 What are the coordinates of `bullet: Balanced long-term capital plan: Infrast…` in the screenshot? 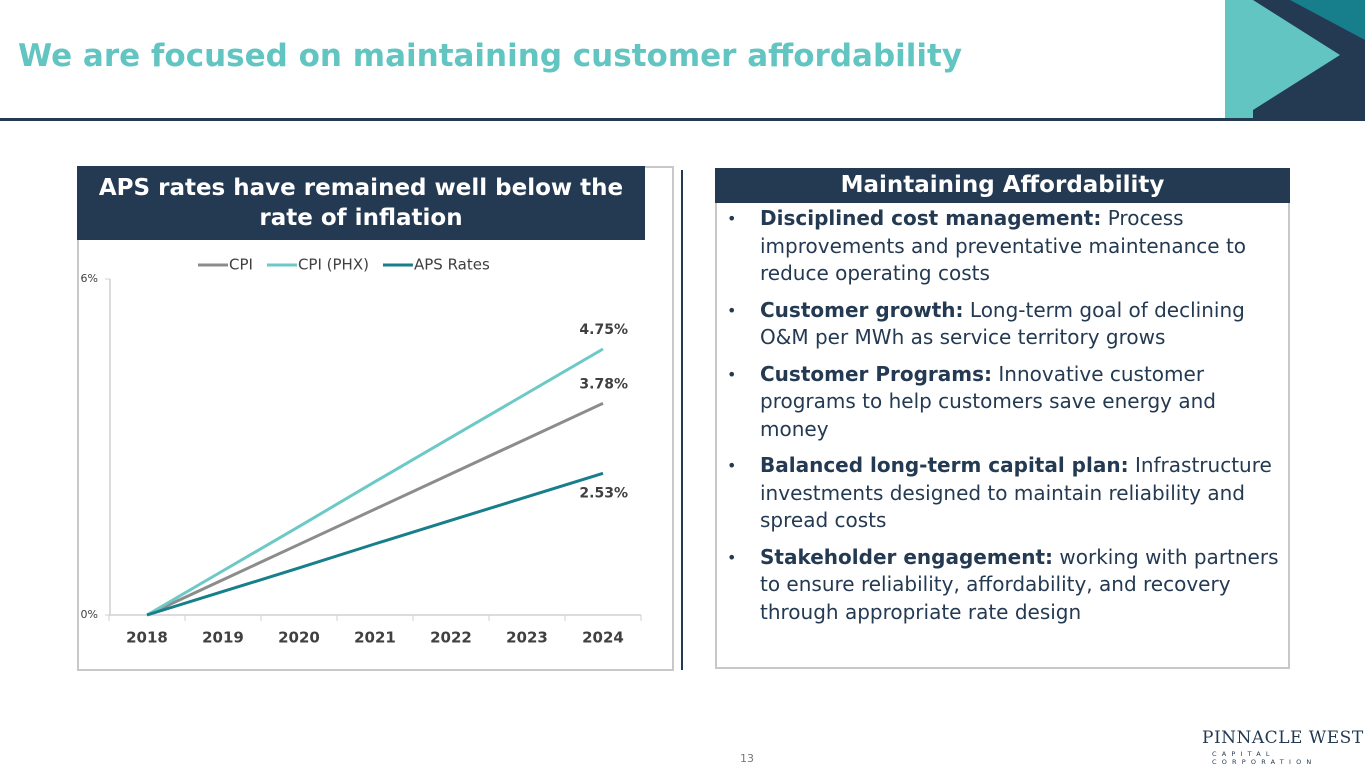 It's located at (1007, 493).